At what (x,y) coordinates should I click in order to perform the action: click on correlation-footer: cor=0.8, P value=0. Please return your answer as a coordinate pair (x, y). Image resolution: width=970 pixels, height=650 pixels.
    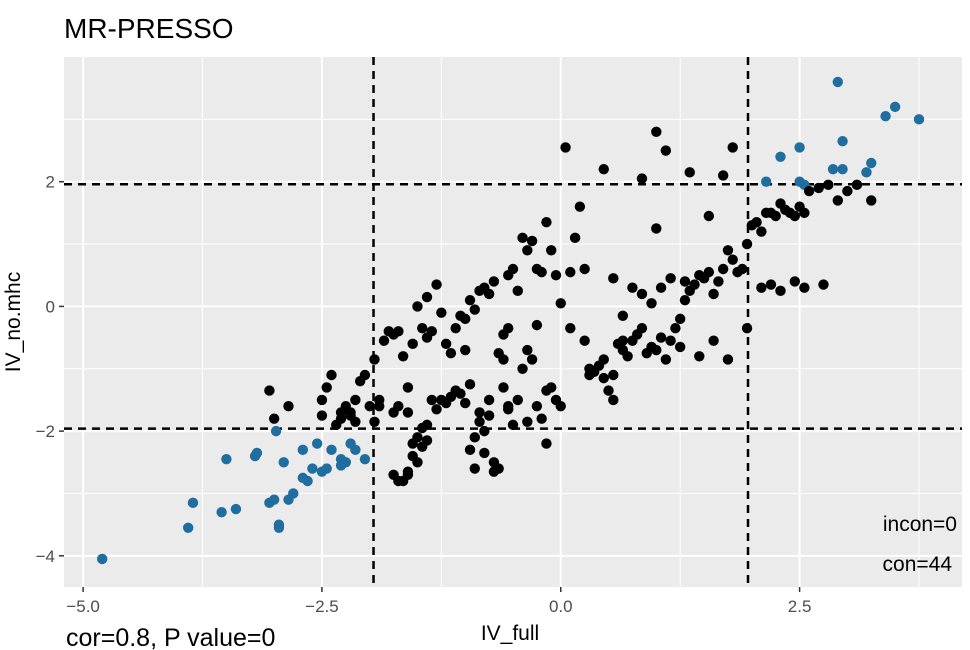
    Looking at the image, I should click on (170, 637).